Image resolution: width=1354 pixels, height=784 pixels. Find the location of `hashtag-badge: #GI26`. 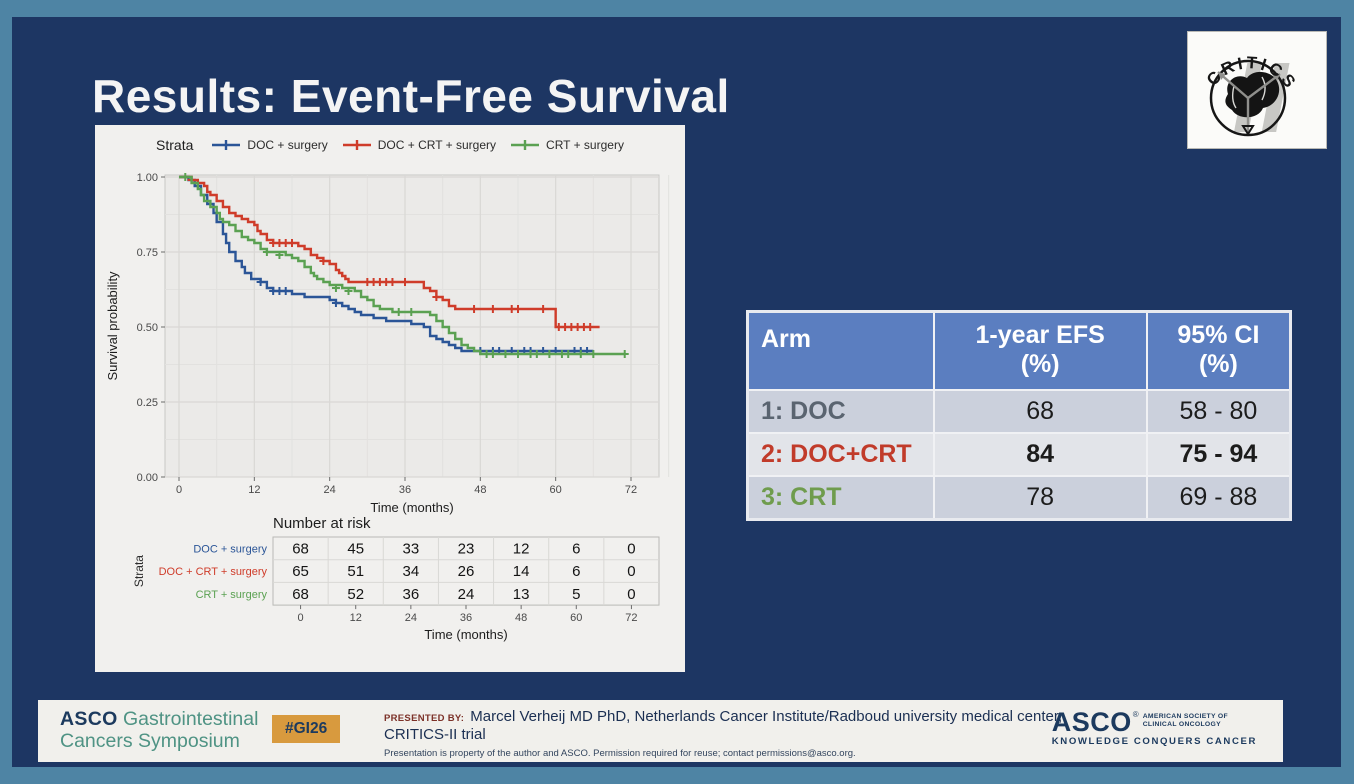

hashtag-badge: #GI26 is located at coordinates (306, 729).